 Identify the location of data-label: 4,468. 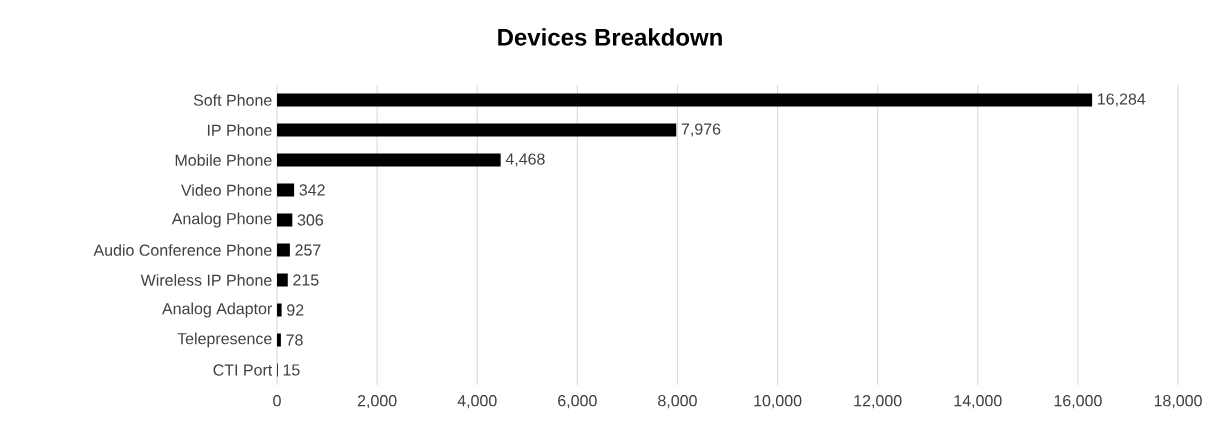
(525, 160).